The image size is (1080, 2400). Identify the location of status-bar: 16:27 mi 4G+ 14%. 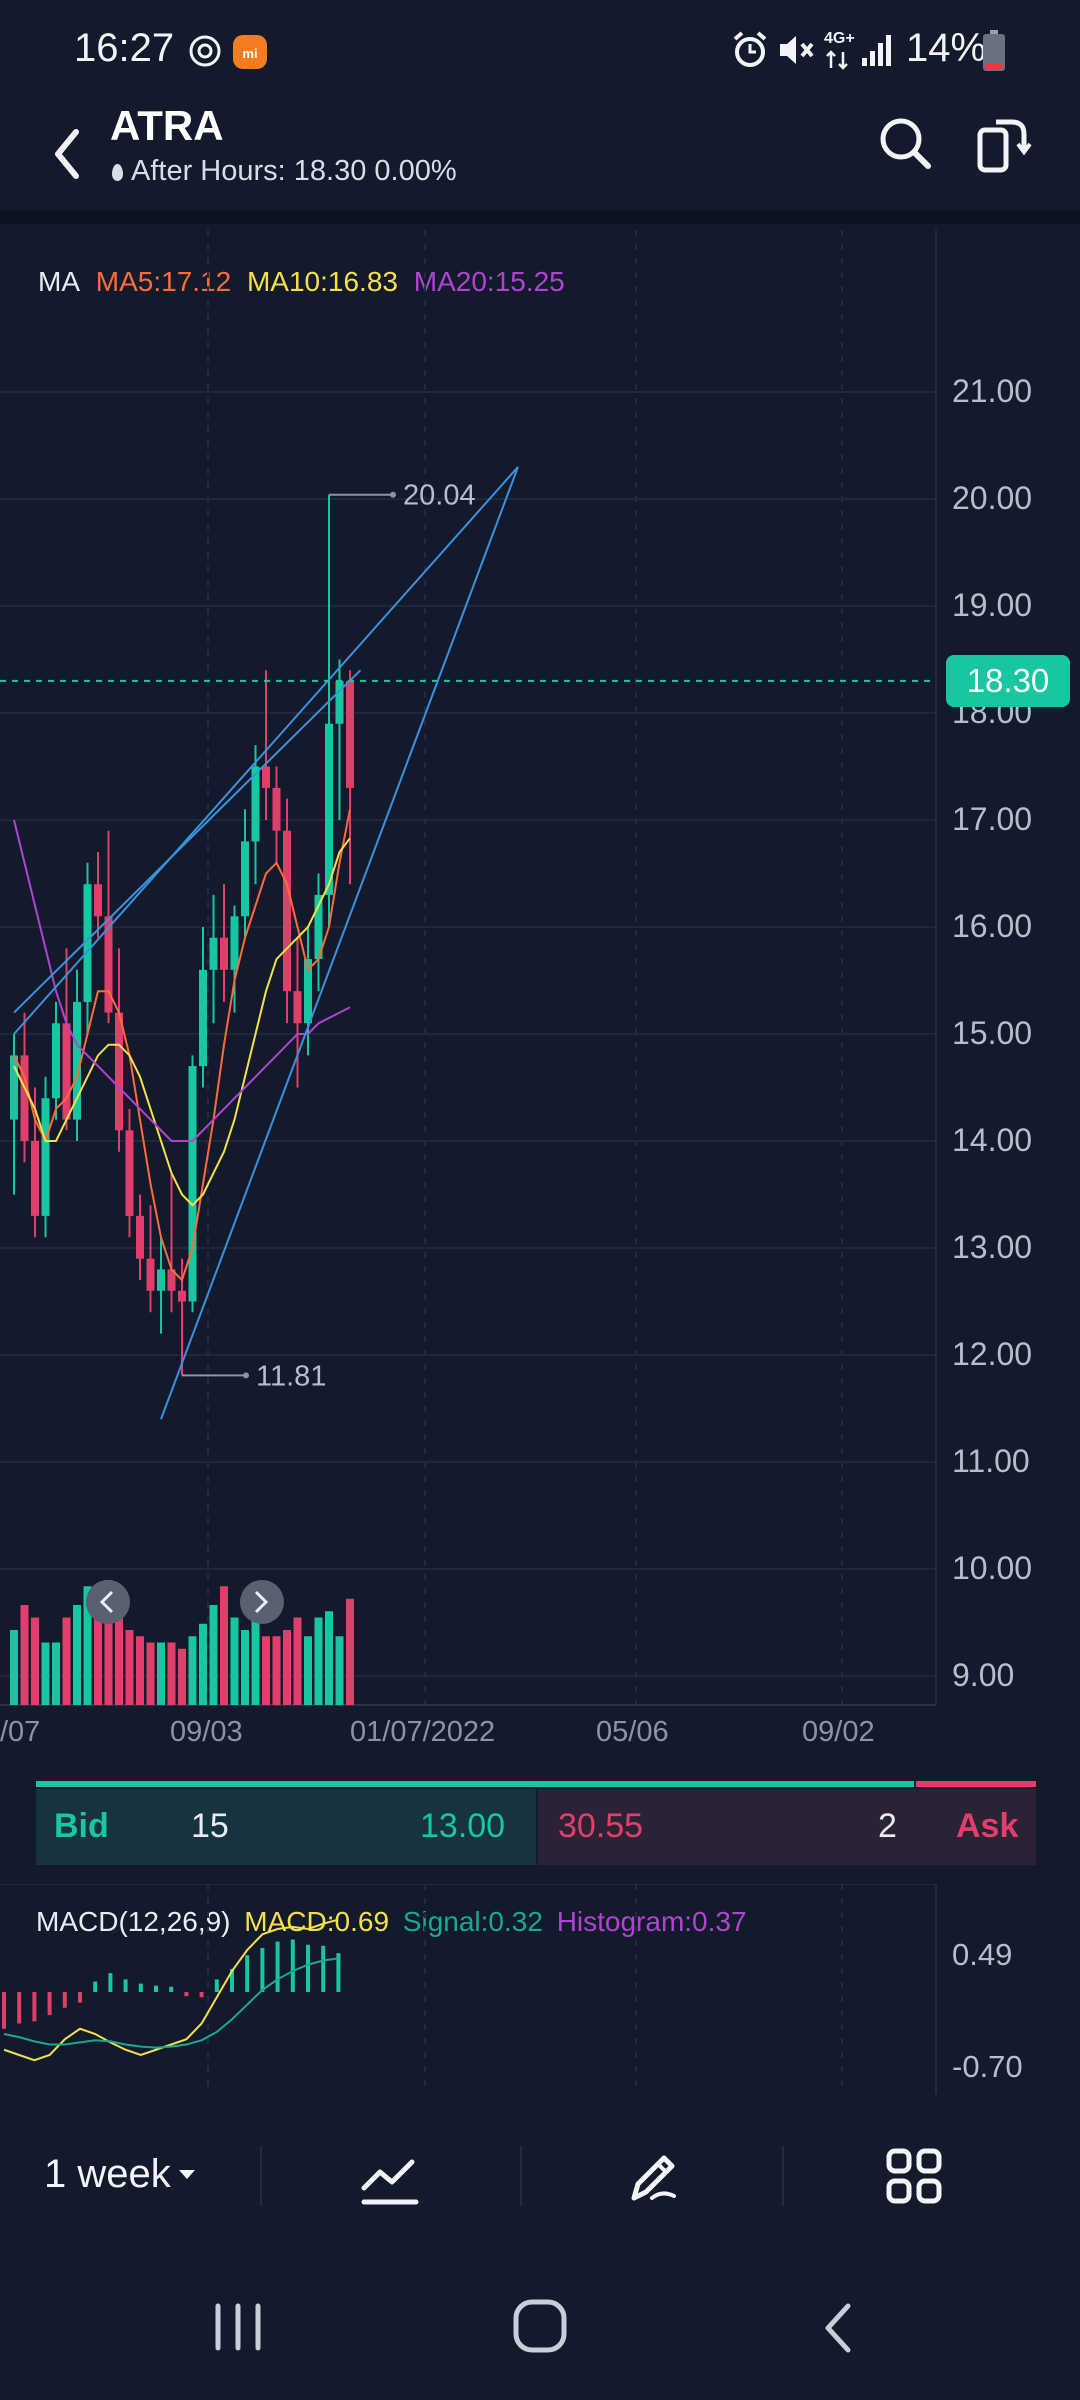
(540, 50).